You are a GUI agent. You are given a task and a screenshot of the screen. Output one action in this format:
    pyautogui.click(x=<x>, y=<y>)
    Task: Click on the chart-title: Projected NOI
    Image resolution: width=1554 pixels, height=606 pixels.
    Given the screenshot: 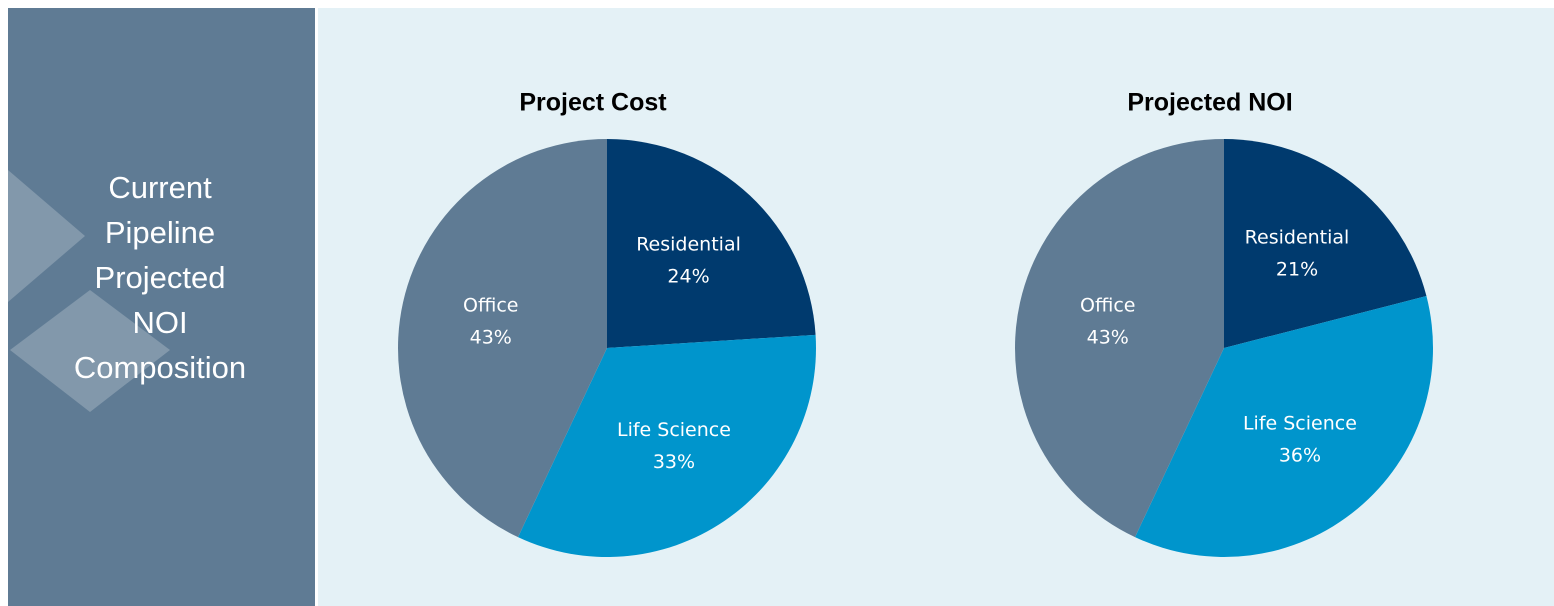 What is the action you would take?
    pyautogui.click(x=1209, y=103)
    